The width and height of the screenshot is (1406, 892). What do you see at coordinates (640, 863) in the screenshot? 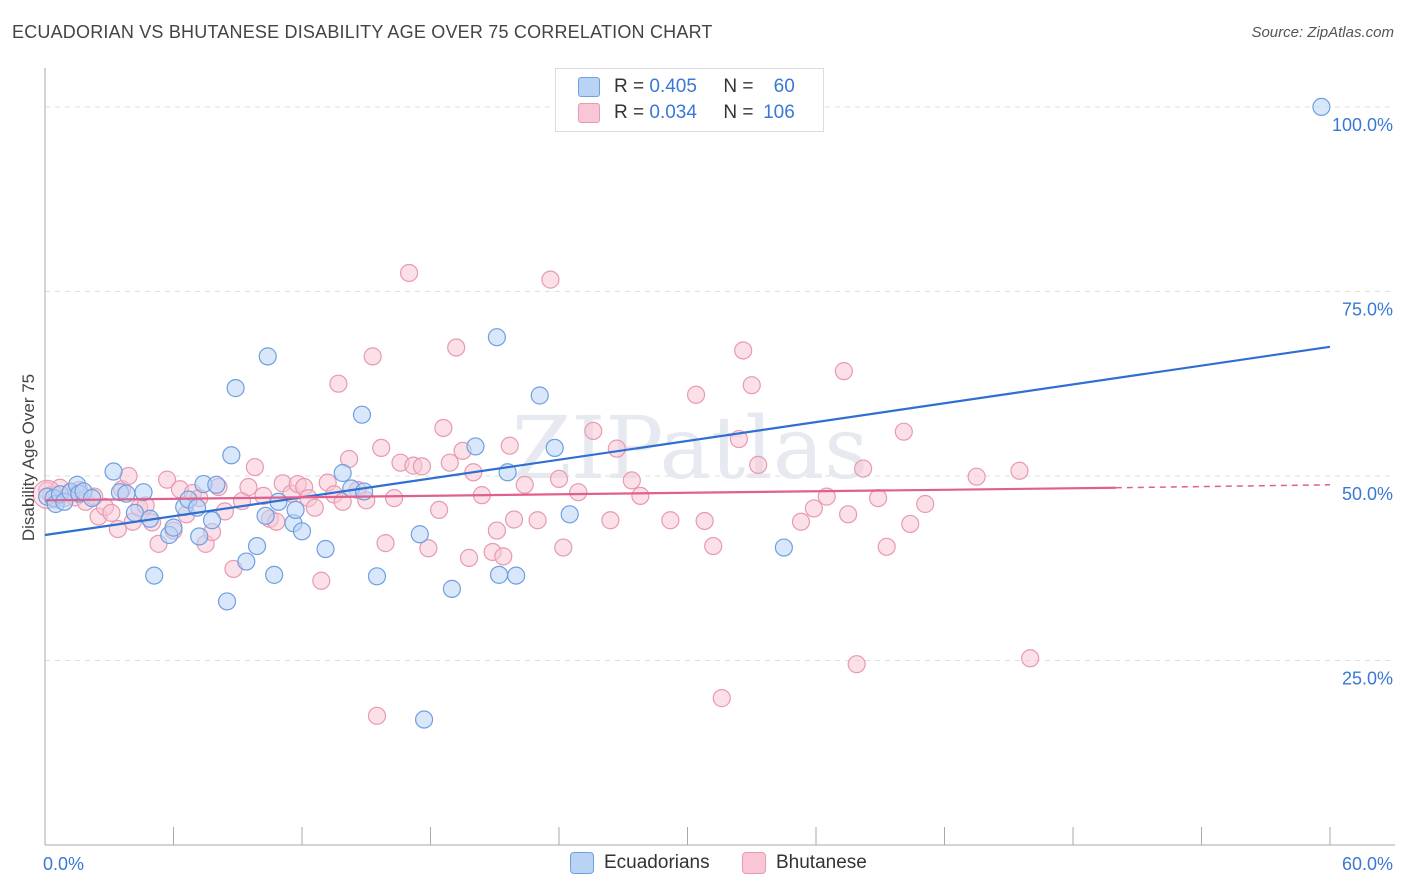
I see `legend-item-ecuadorians: Ecuadorians` at bounding box center [640, 863].